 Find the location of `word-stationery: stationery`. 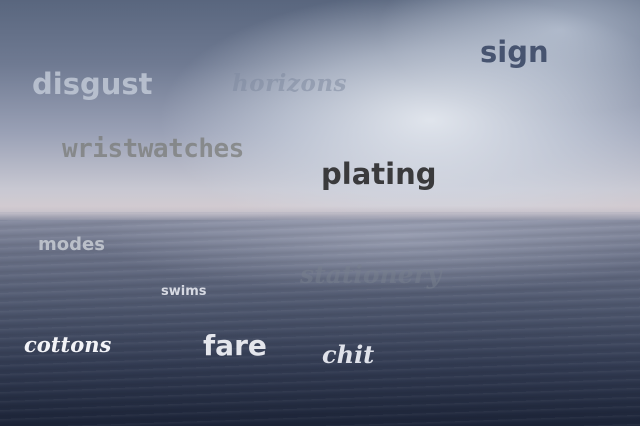

word-stationery: stationery is located at coordinates (371, 274).